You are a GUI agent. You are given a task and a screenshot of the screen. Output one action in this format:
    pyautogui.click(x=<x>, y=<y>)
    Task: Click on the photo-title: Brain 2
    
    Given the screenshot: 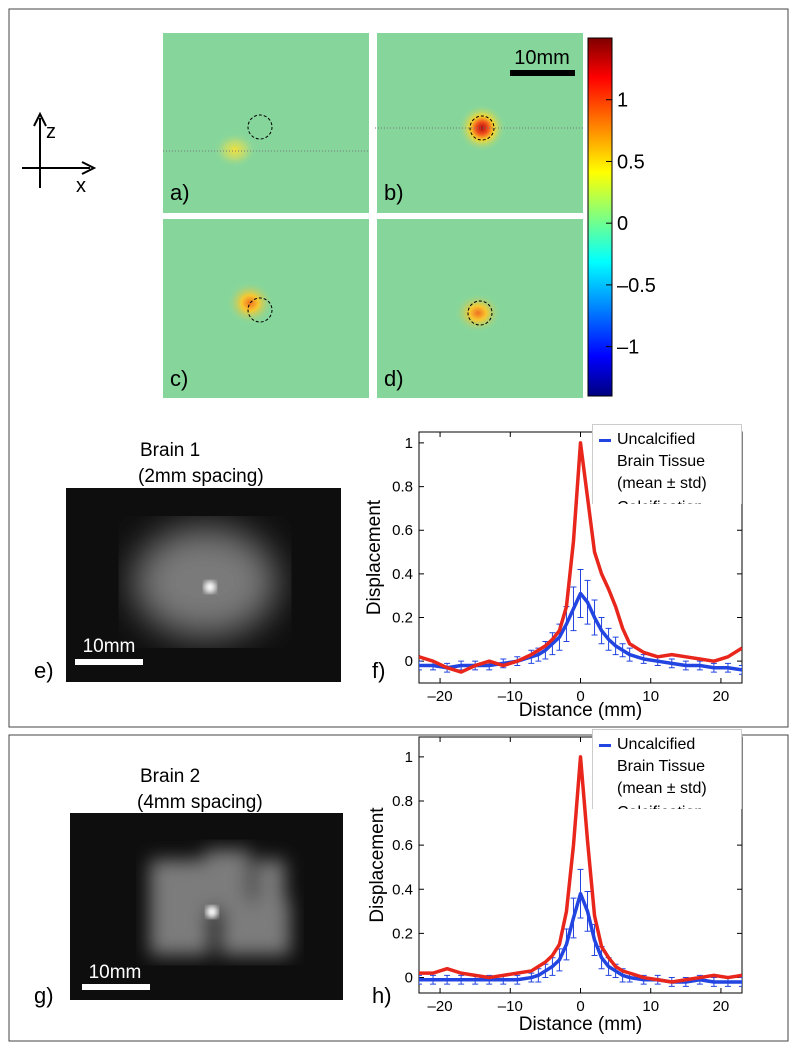 What is the action you would take?
    pyautogui.click(x=170, y=776)
    